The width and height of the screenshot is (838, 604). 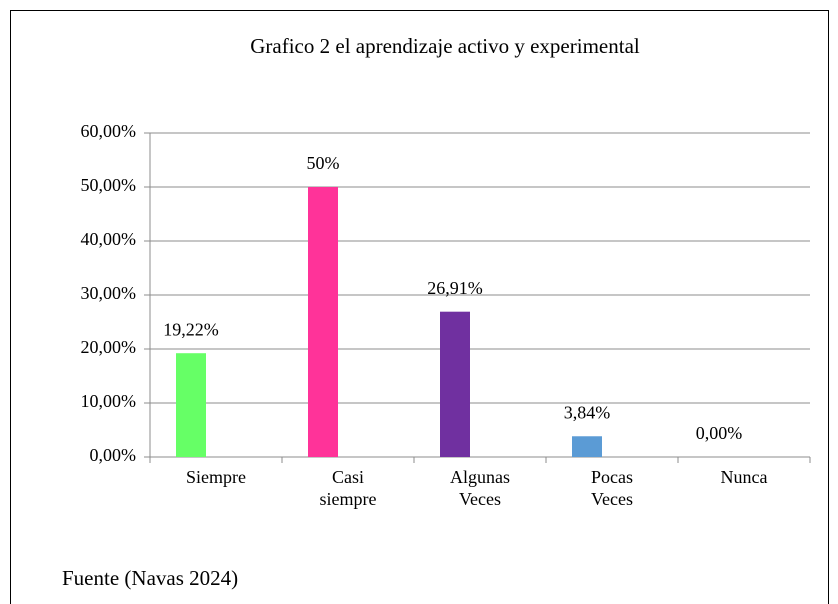 What do you see at coordinates (612, 488) in the screenshot?
I see `x-tick-label: Pocas Veces` at bounding box center [612, 488].